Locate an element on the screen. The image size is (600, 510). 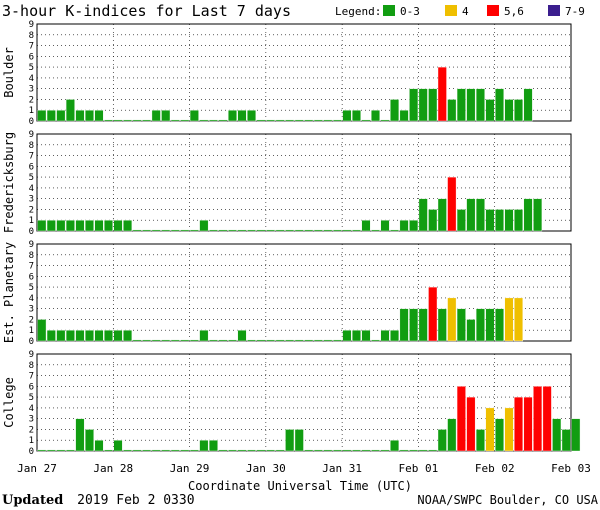
y-tick-label: 3 is located at coordinates (31, 420).